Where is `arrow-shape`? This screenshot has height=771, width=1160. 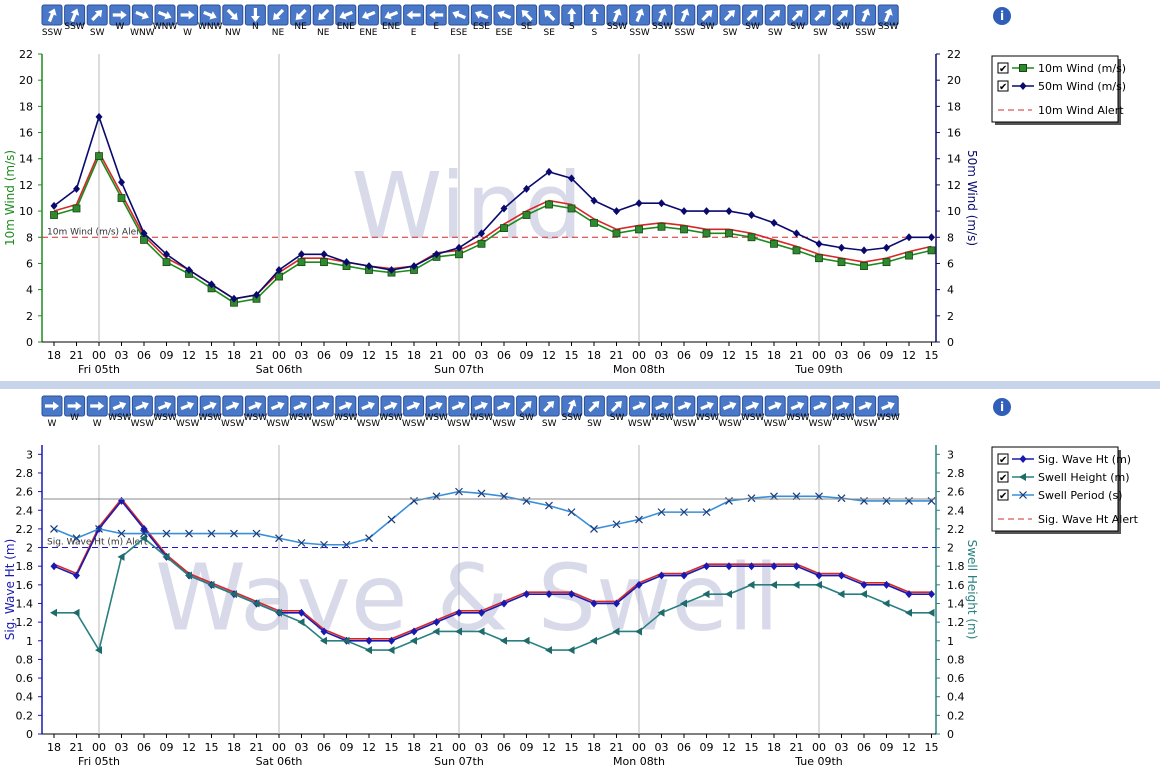
arrow-shape is located at coordinates (390, 406).